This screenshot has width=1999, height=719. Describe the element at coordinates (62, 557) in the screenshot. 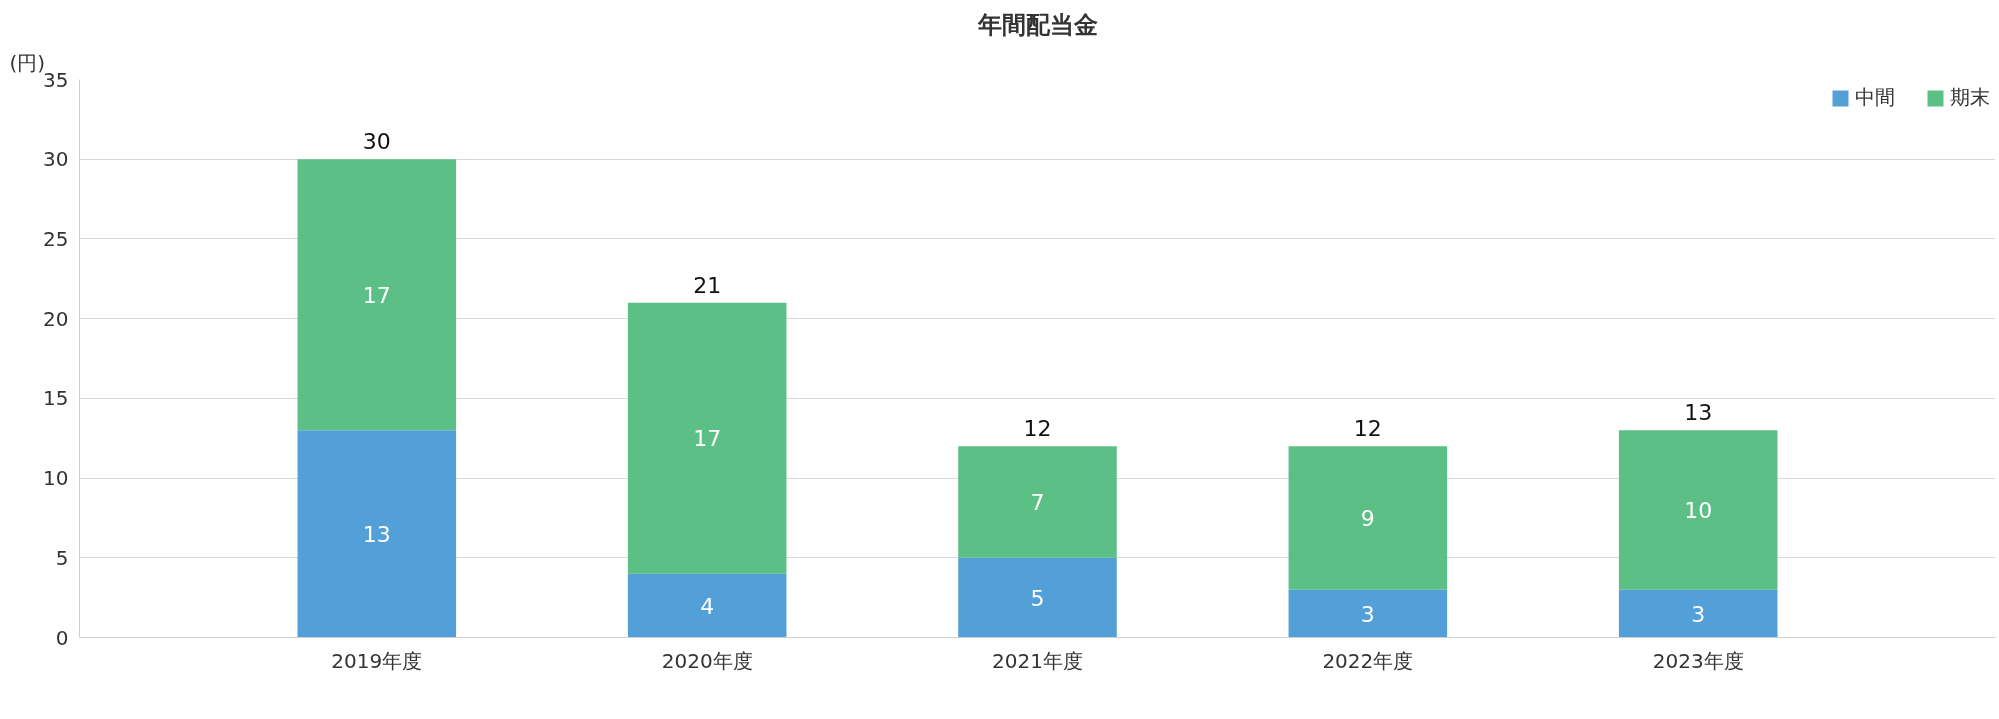

I see `y-tick-label: 5` at that location.